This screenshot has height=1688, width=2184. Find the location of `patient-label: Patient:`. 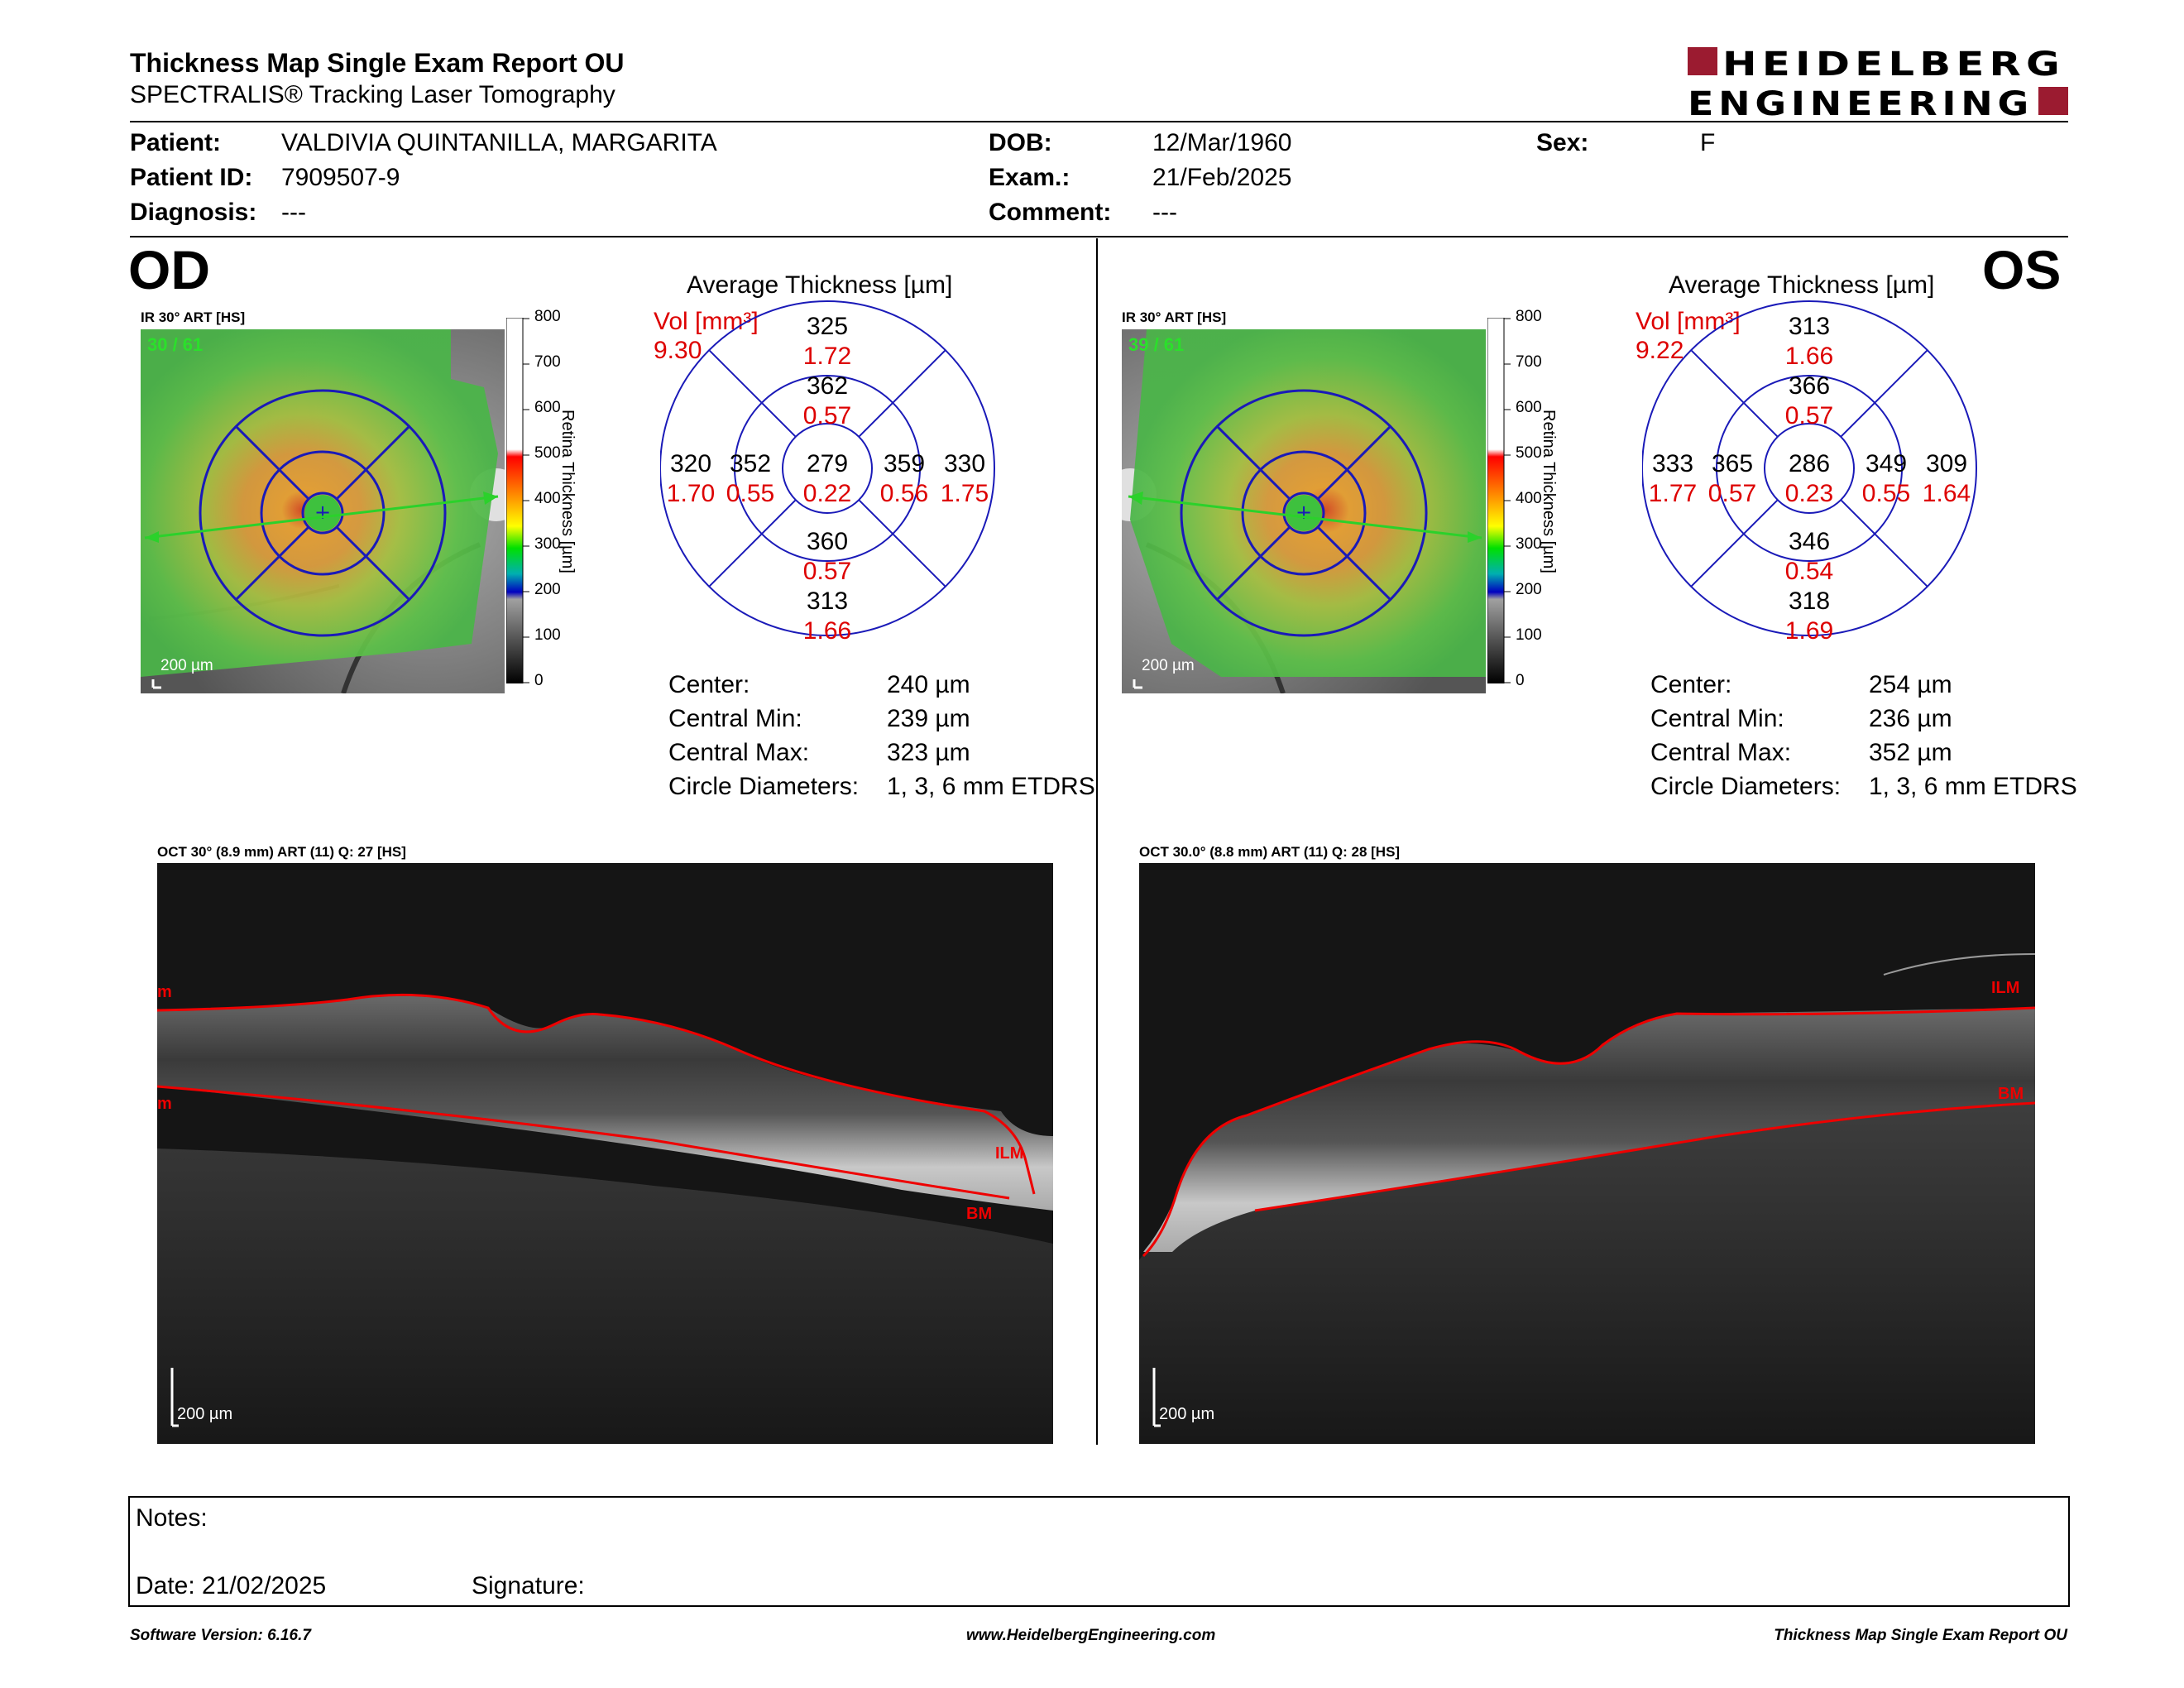

patient-label: Patient: is located at coordinates (176, 142).